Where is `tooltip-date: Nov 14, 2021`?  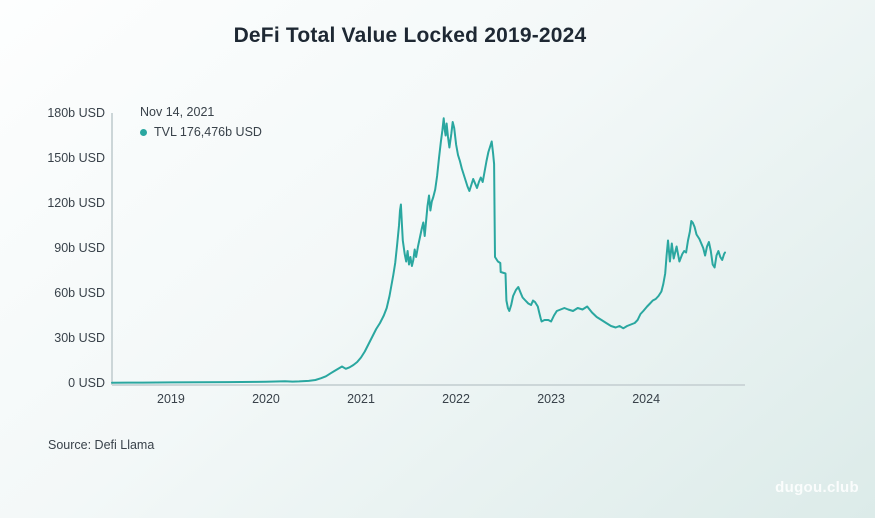 tooltip-date: Nov 14, 2021 is located at coordinates (177, 112).